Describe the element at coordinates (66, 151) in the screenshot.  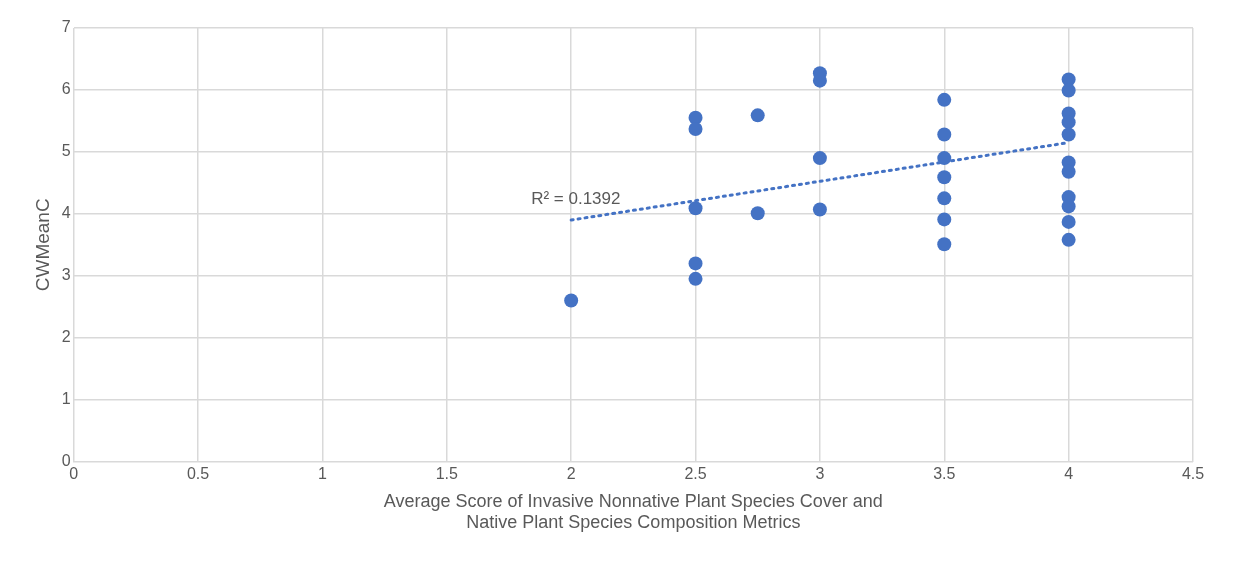
I see `y-tick-label: 5` at that location.